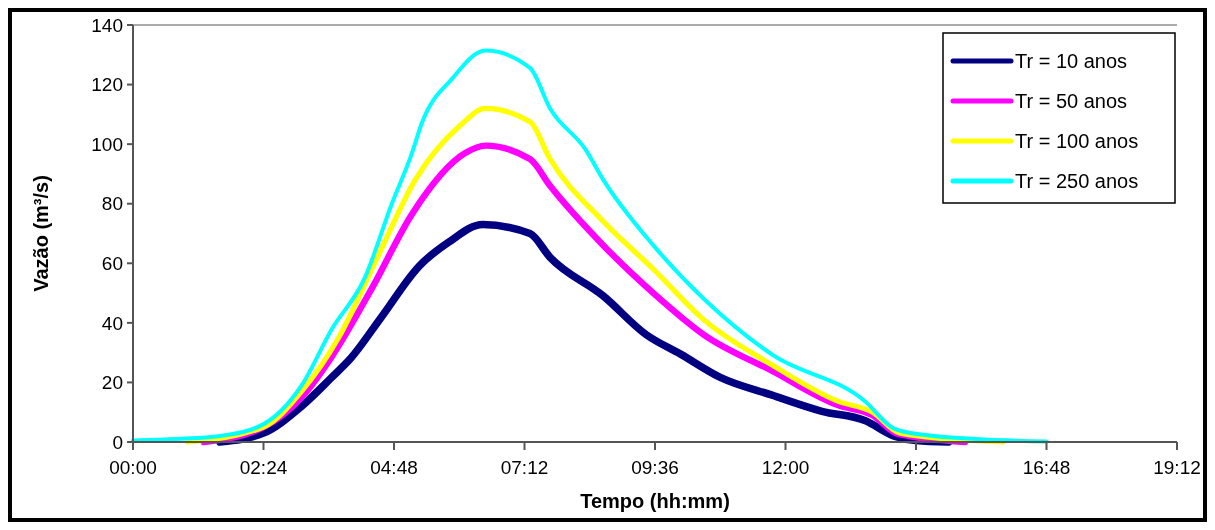  Describe the element at coordinates (263, 467) in the screenshot. I see `x-tick-label: 02:24` at that location.